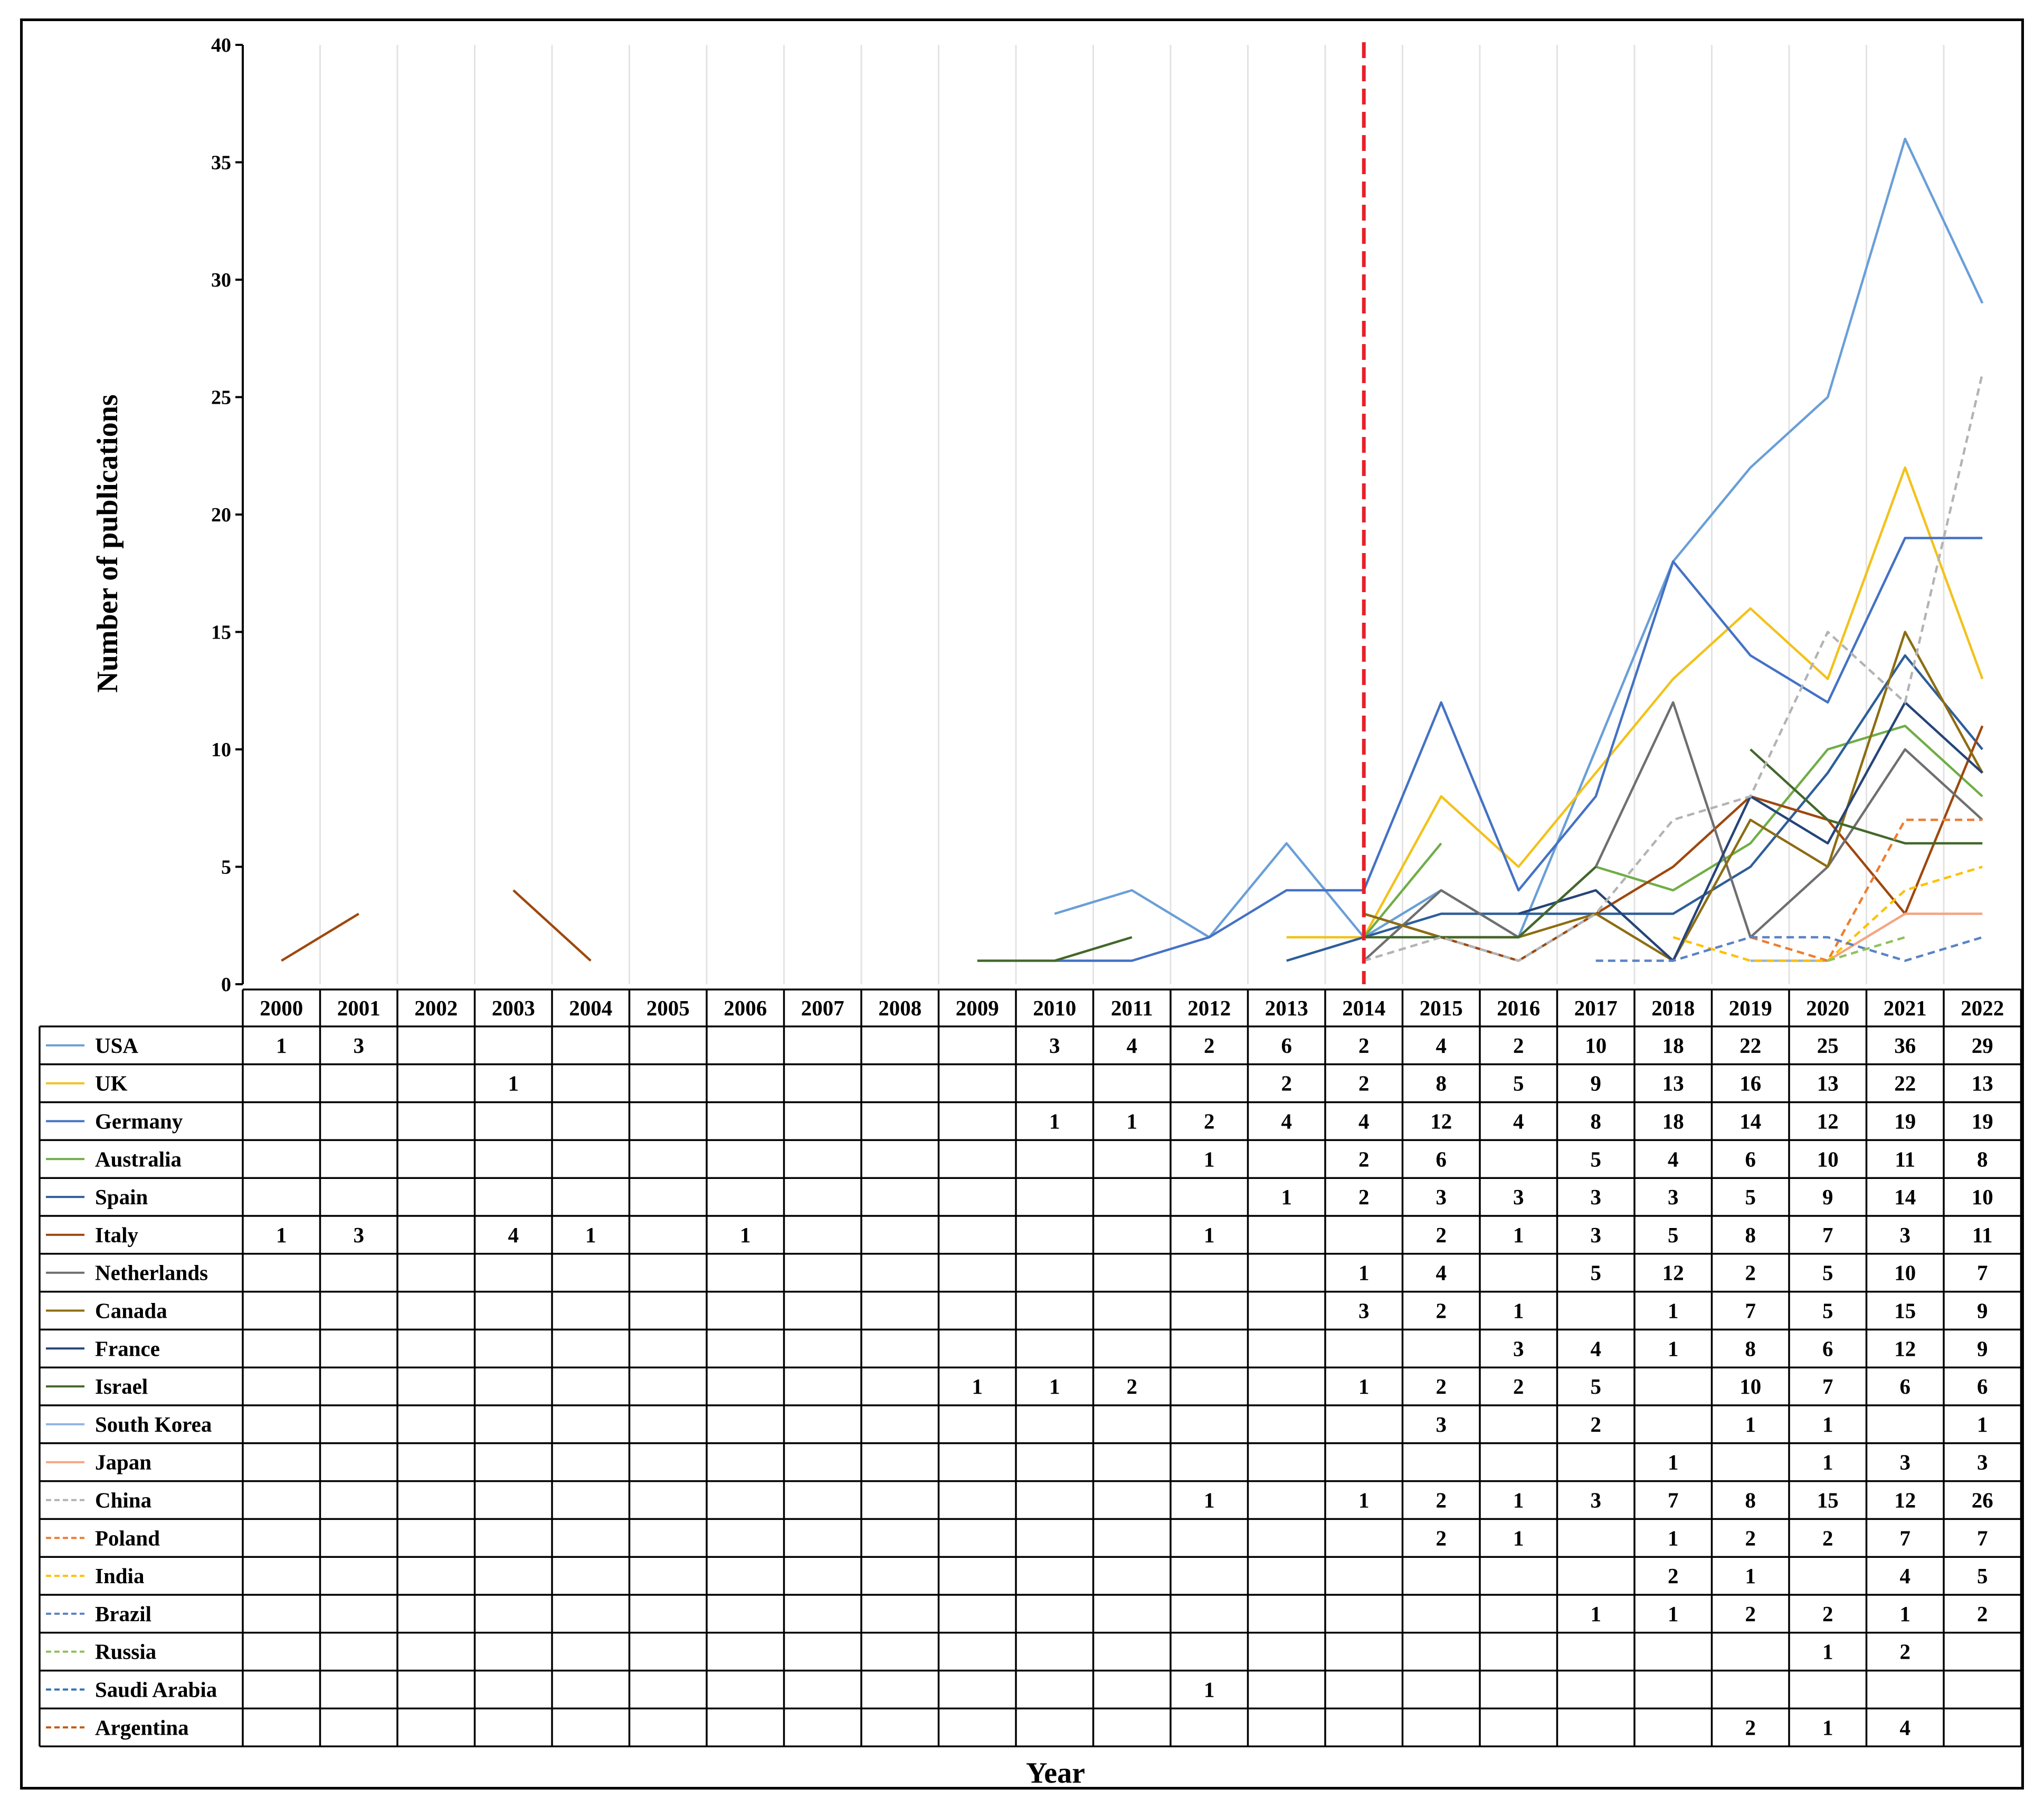  Describe the element at coordinates (123, 1462) in the screenshot. I see `legend-label: Japan` at that location.